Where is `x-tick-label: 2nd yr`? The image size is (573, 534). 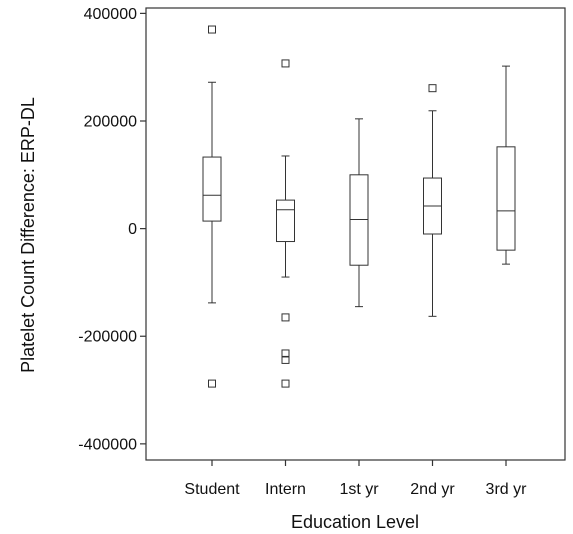 x-tick-label: 2nd yr is located at coordinates (432, 489).